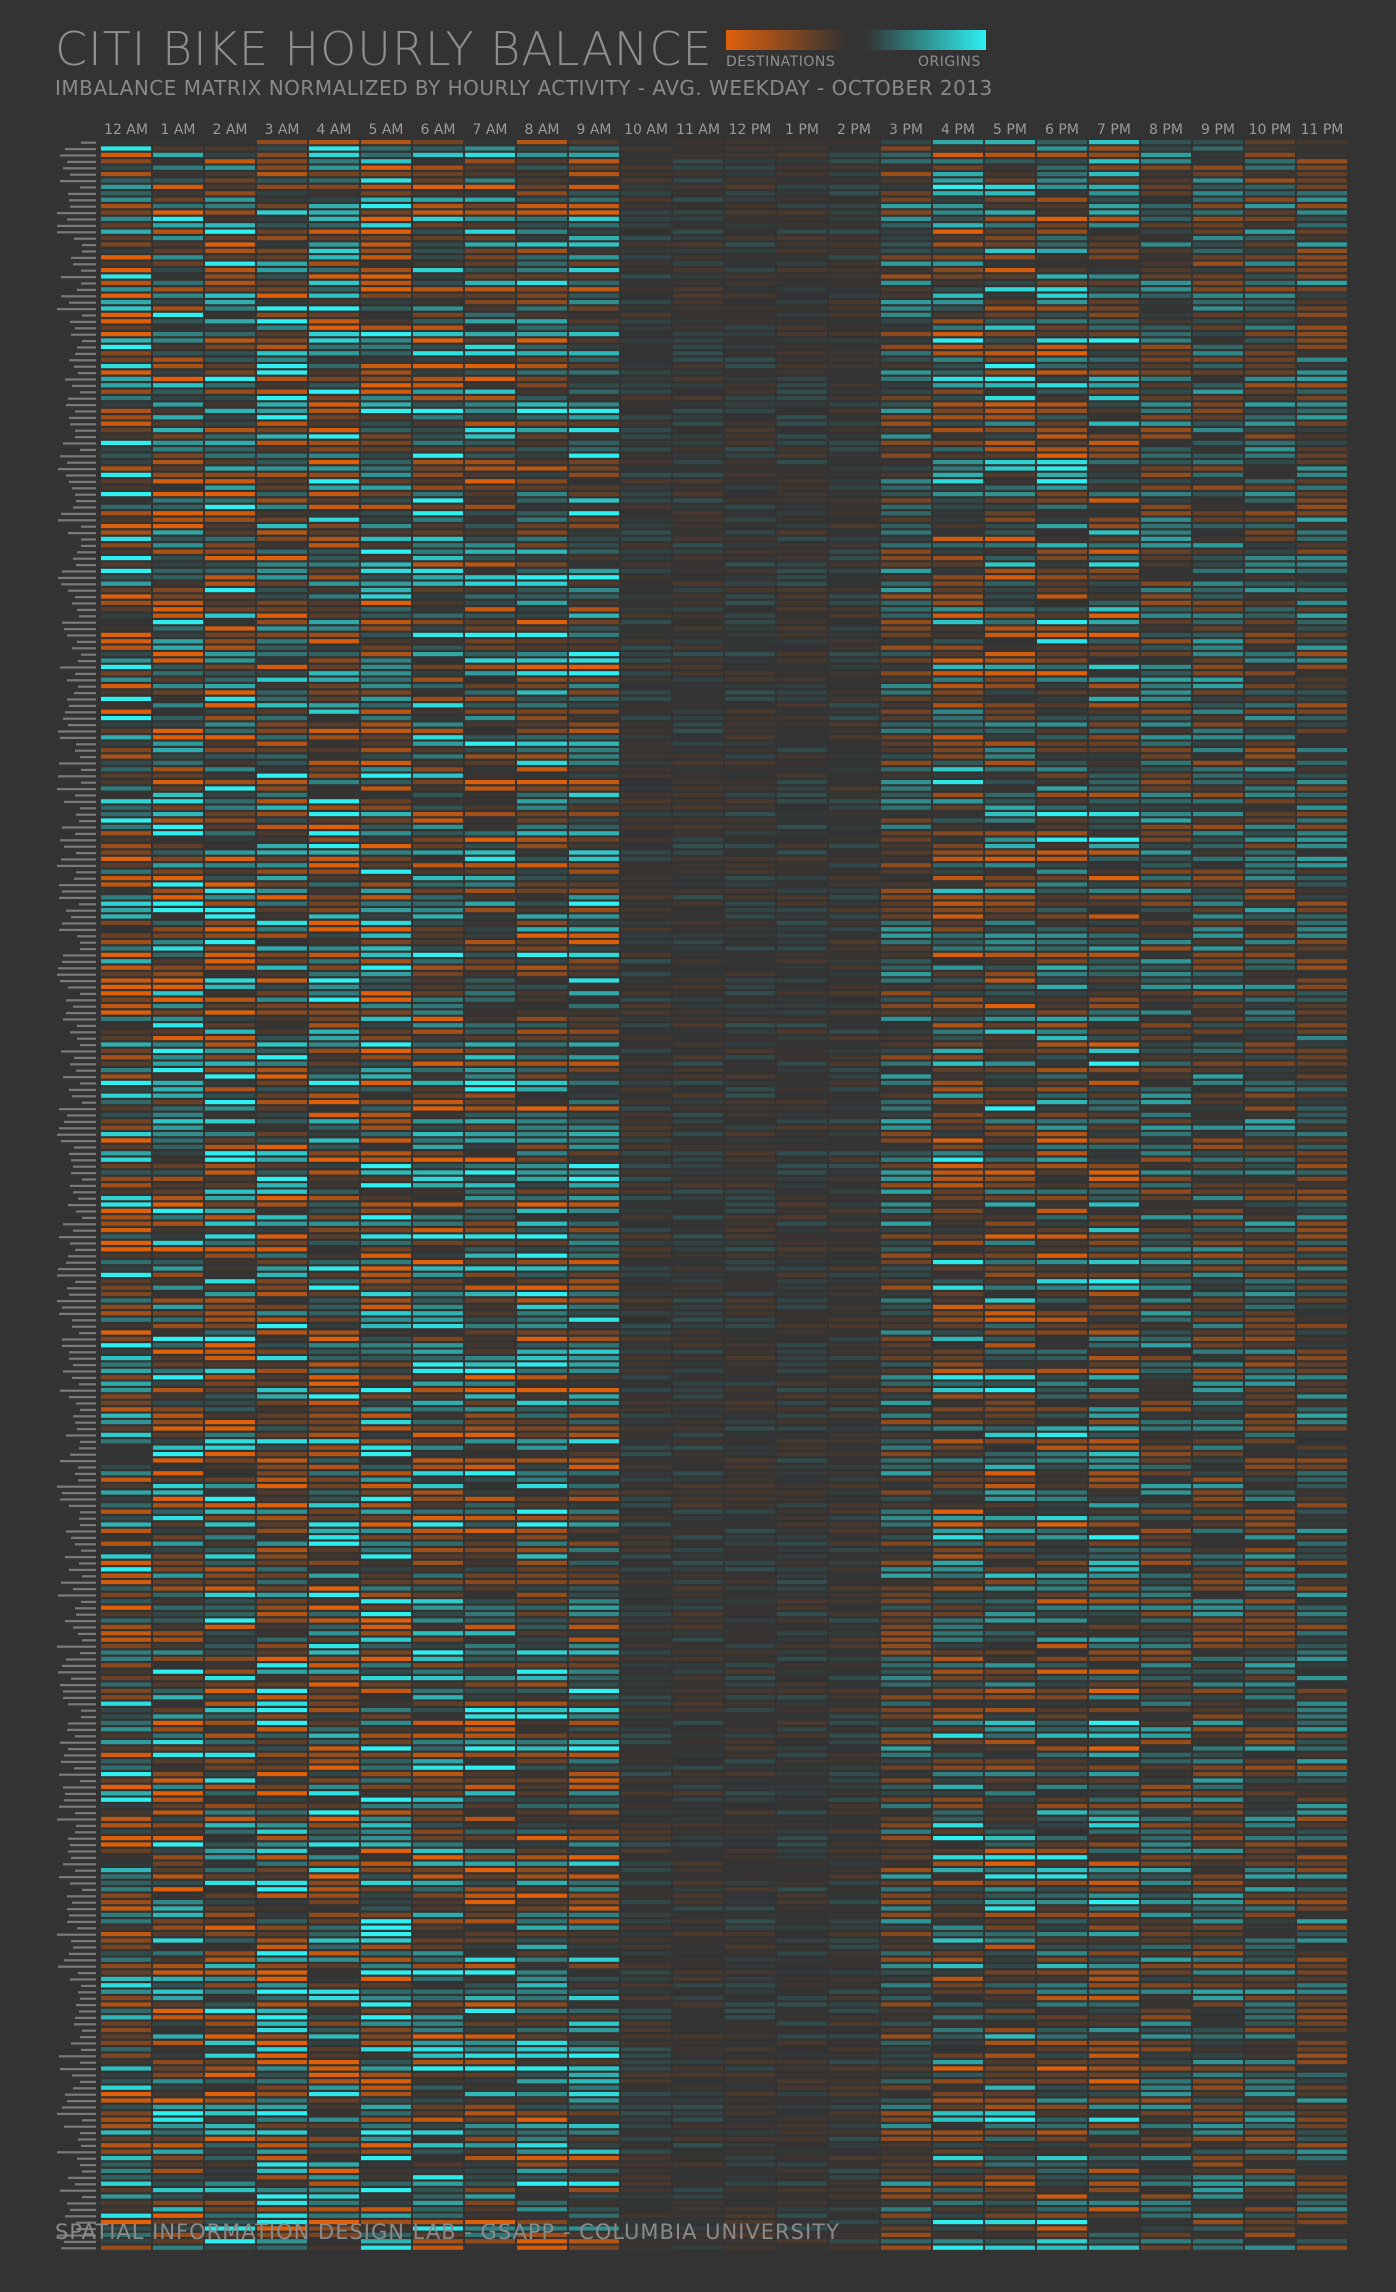 The width and height of the screenshot is (1396, 2292). I want to click on hour-label: 9 PM, so click(1218, 130).